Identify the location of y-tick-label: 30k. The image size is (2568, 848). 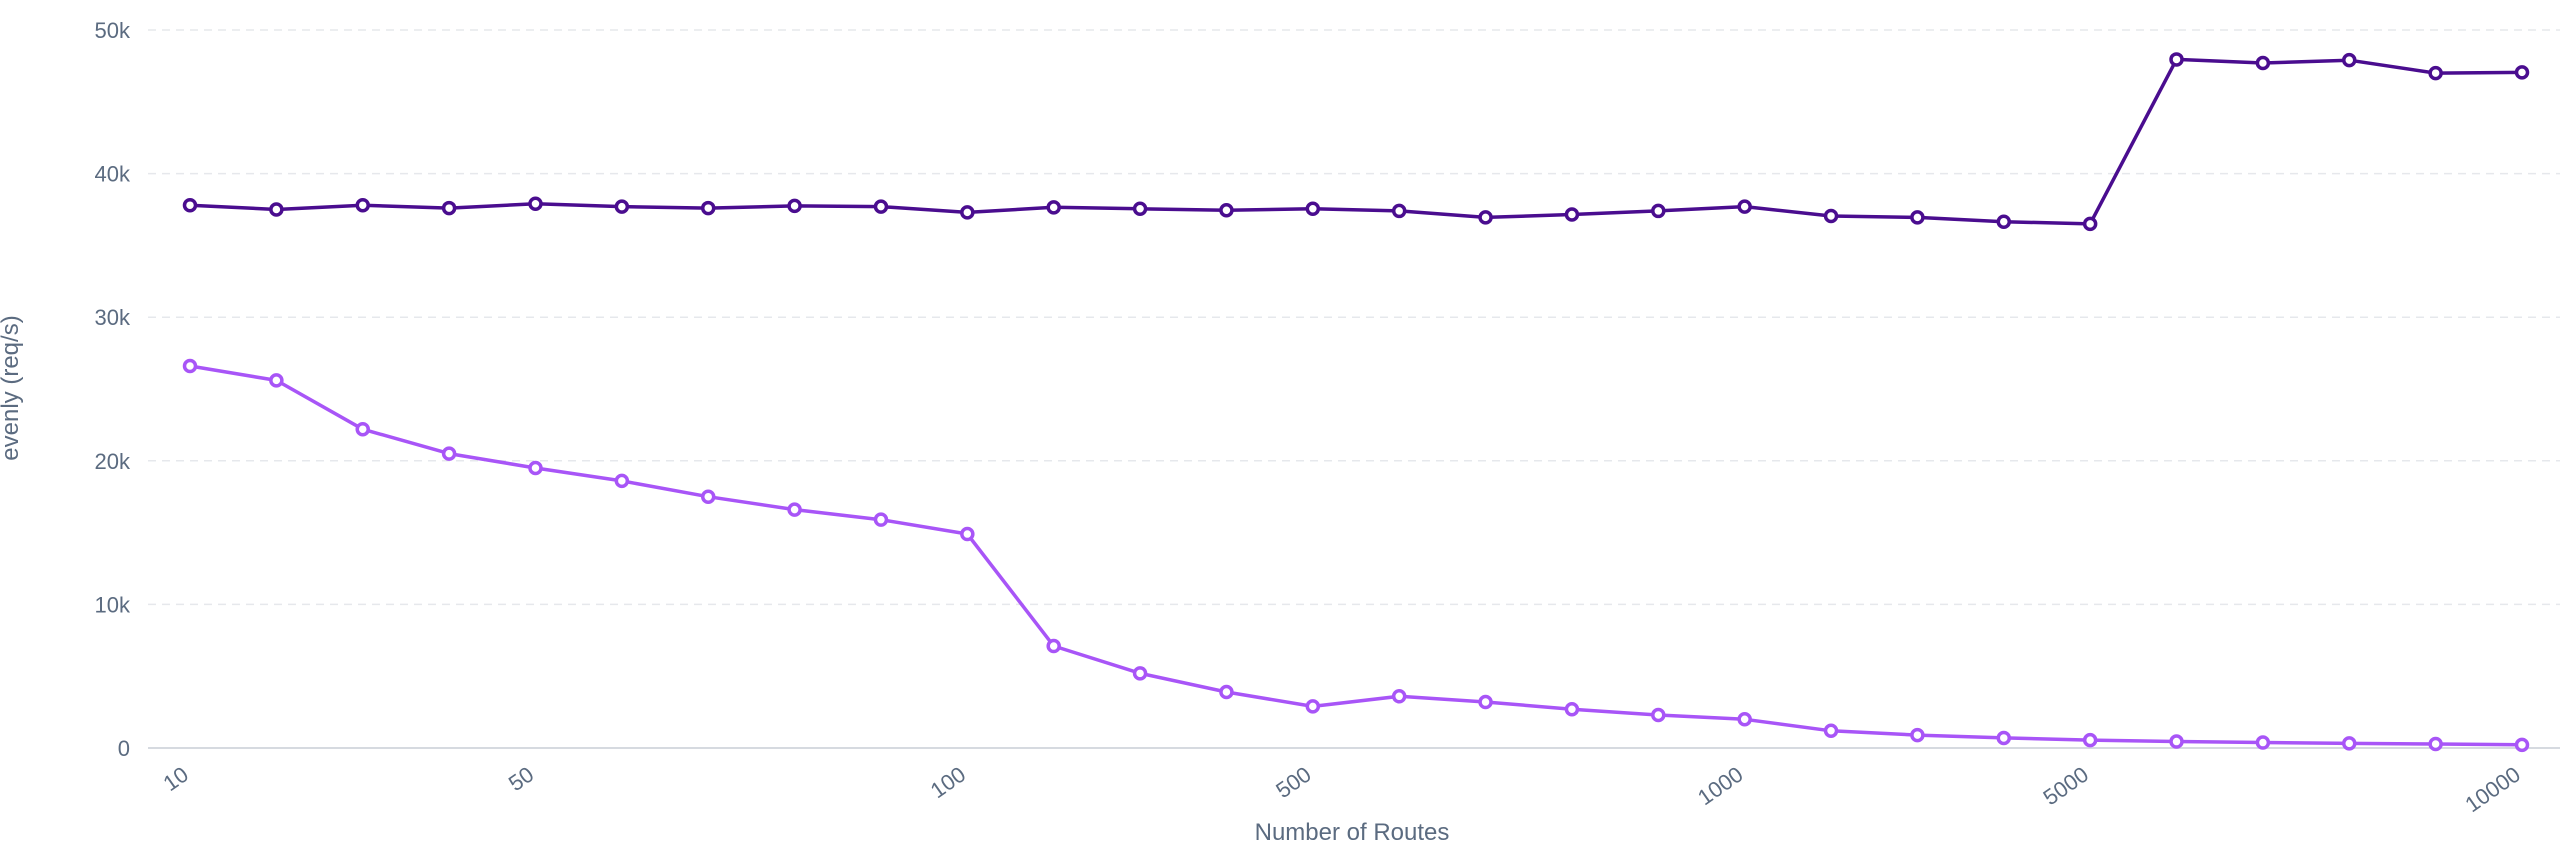
(113, 317).